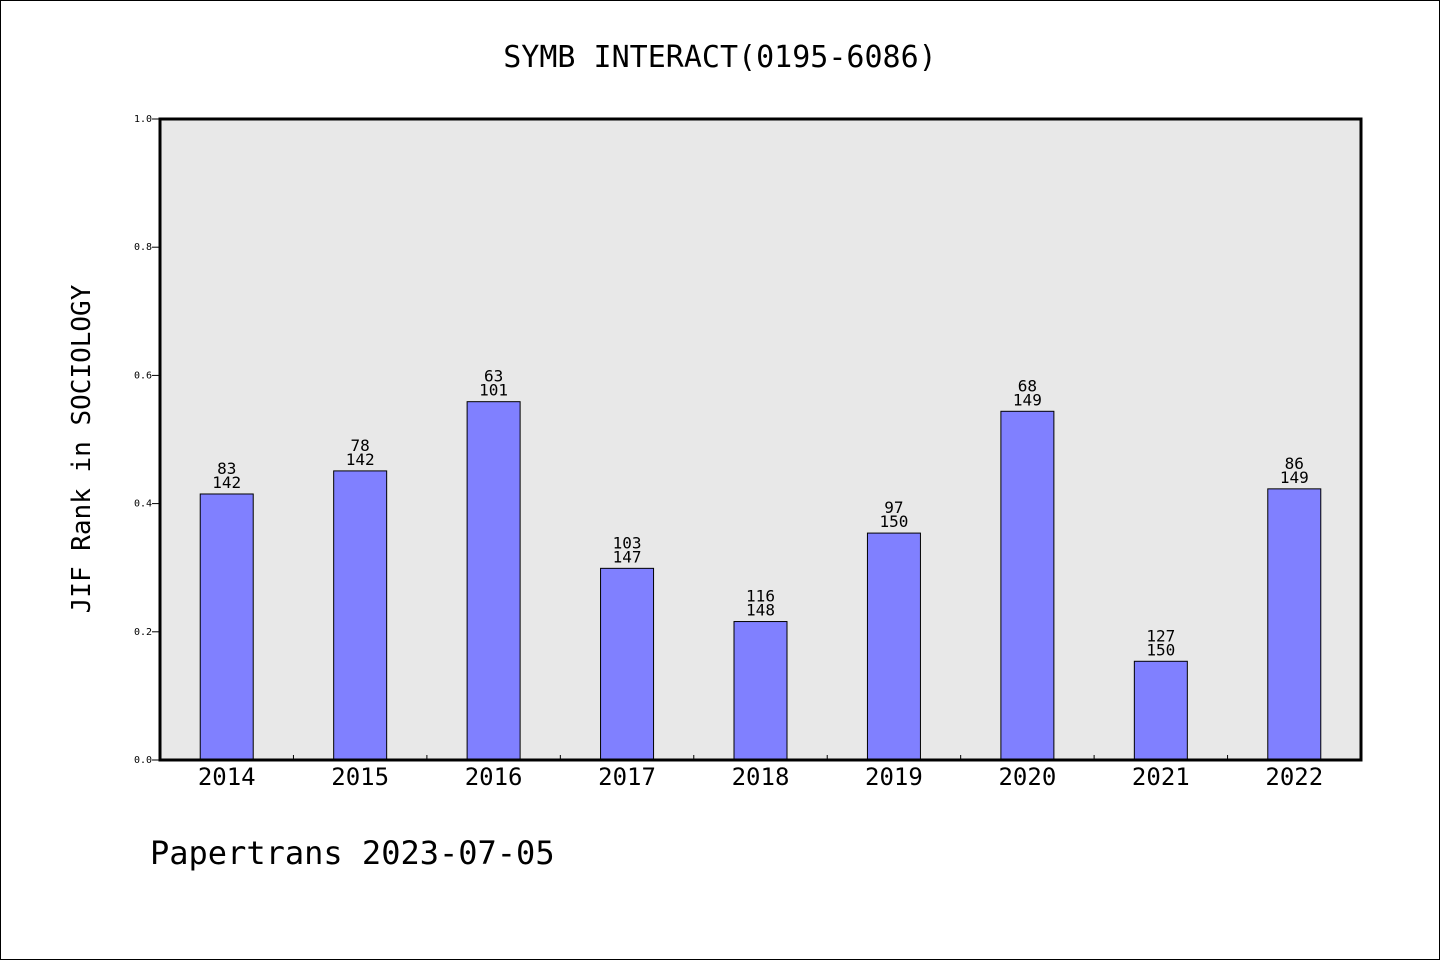 The image size is (1440, 960). What do you see at coordinates (143, 247) in the screenshot?
I see `y-tick-label: 0.8` at bounding box center [143, 247].